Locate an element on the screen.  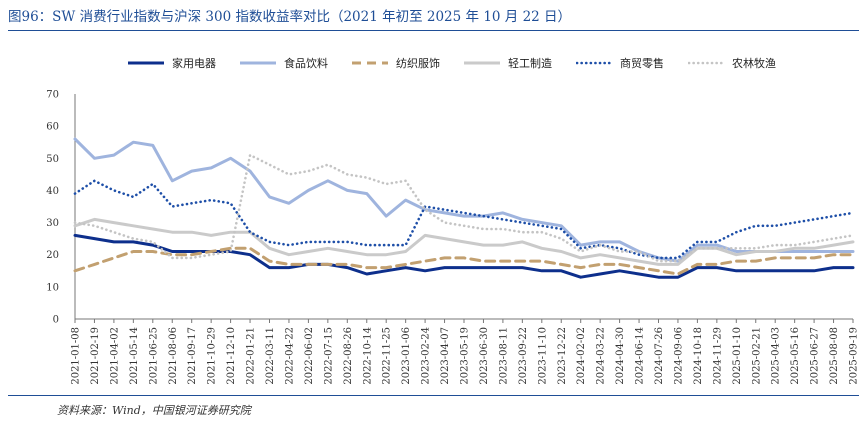
x-tick-label: 2021-09-17 is located at coordinates (192, 356).